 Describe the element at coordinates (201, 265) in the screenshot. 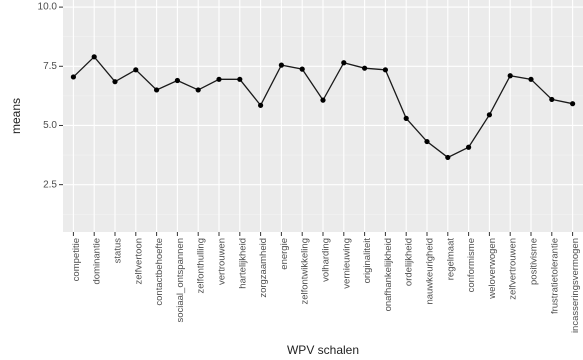

I see `x-tick-label: zelfonthulling` at that location.